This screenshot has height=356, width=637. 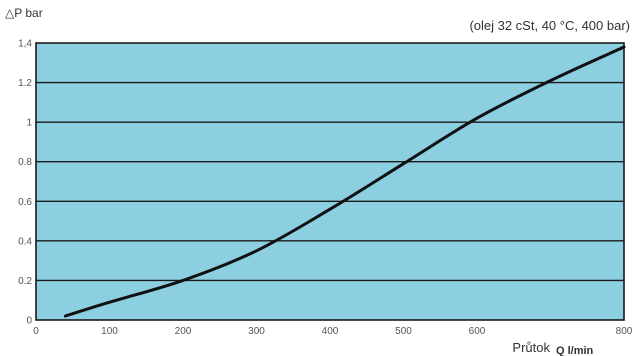 What do you see at coordinates (256, 331) in the screenshot?
I see `x-tick-label: 300` at bounding box center [256, 331].